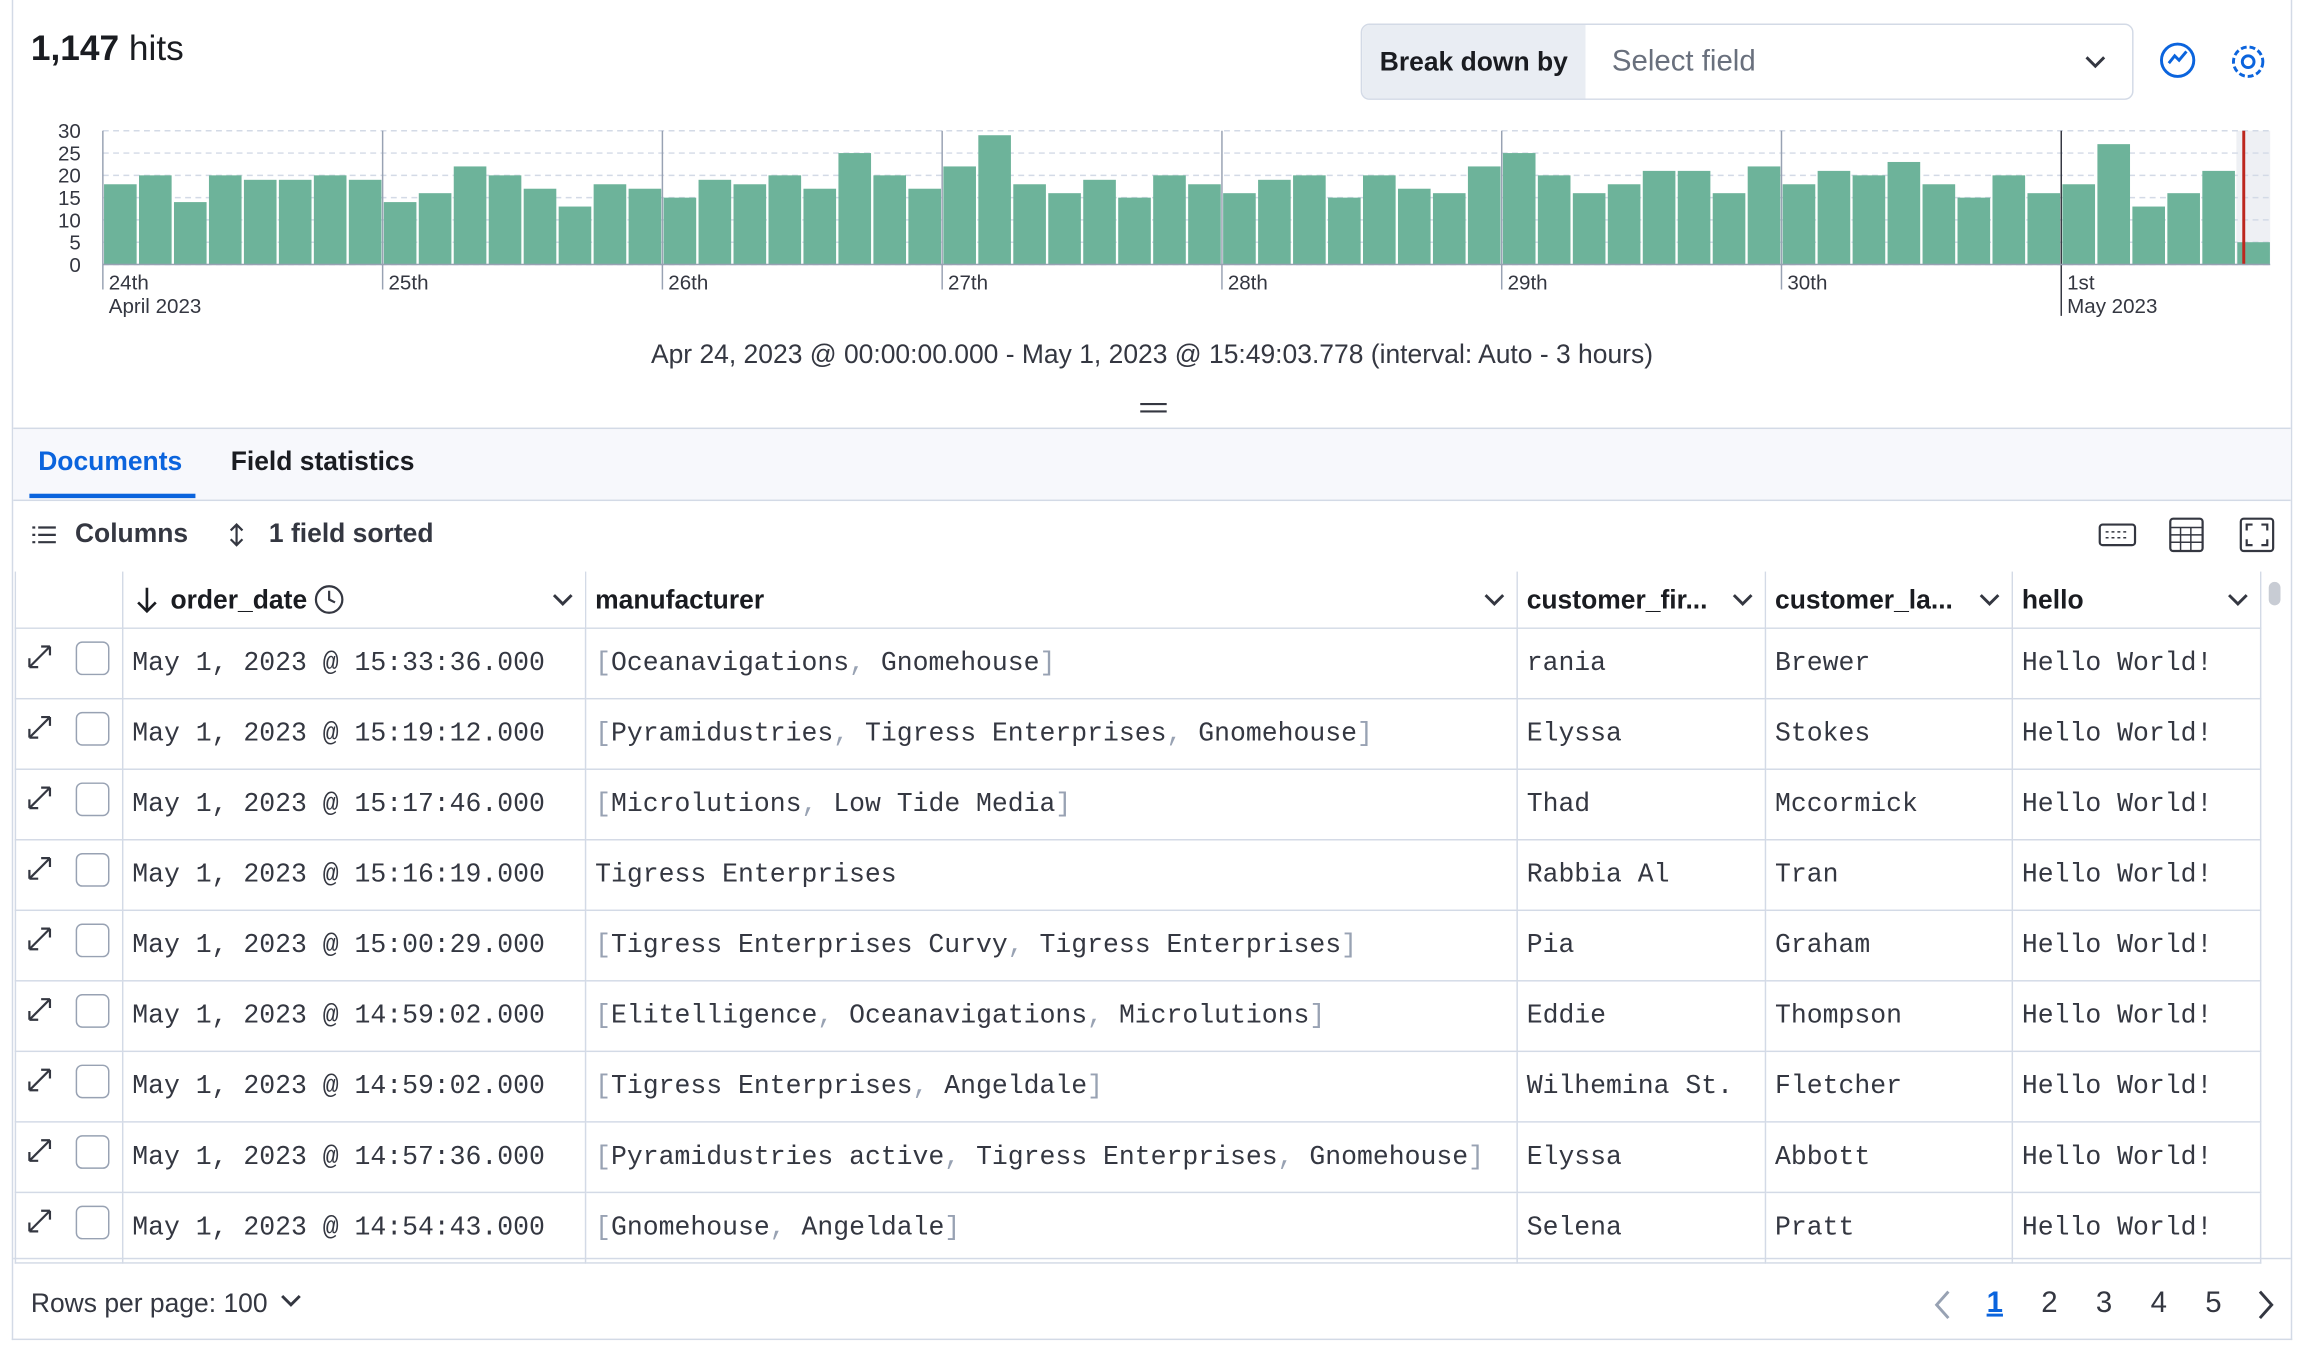 The height and width of the screenshot is (1346, 2304). I want to click on x-tick-label: 24th, so click(129, 282).